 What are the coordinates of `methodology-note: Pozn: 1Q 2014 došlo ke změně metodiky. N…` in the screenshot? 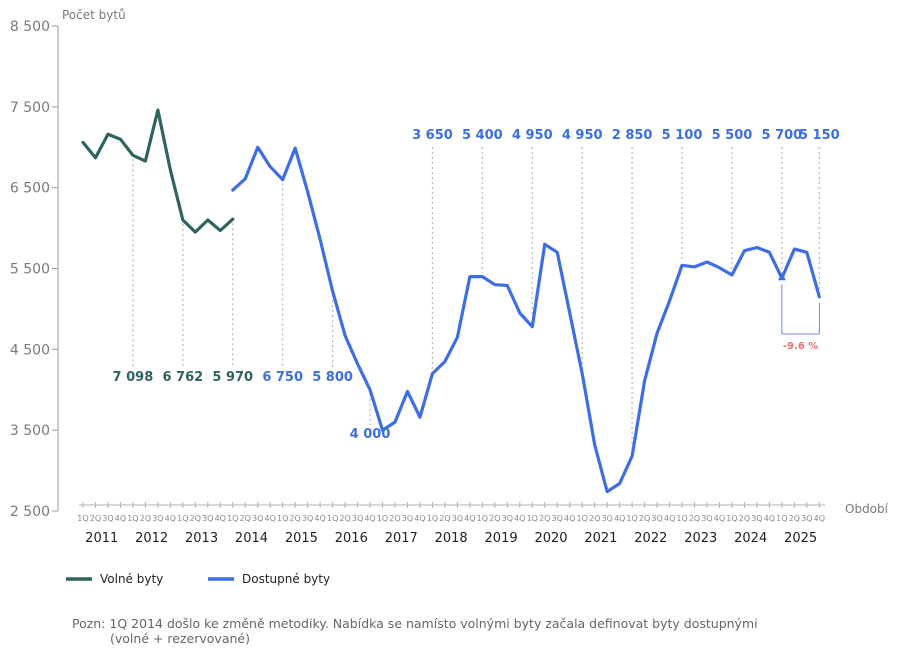 It's located at (452, 631).